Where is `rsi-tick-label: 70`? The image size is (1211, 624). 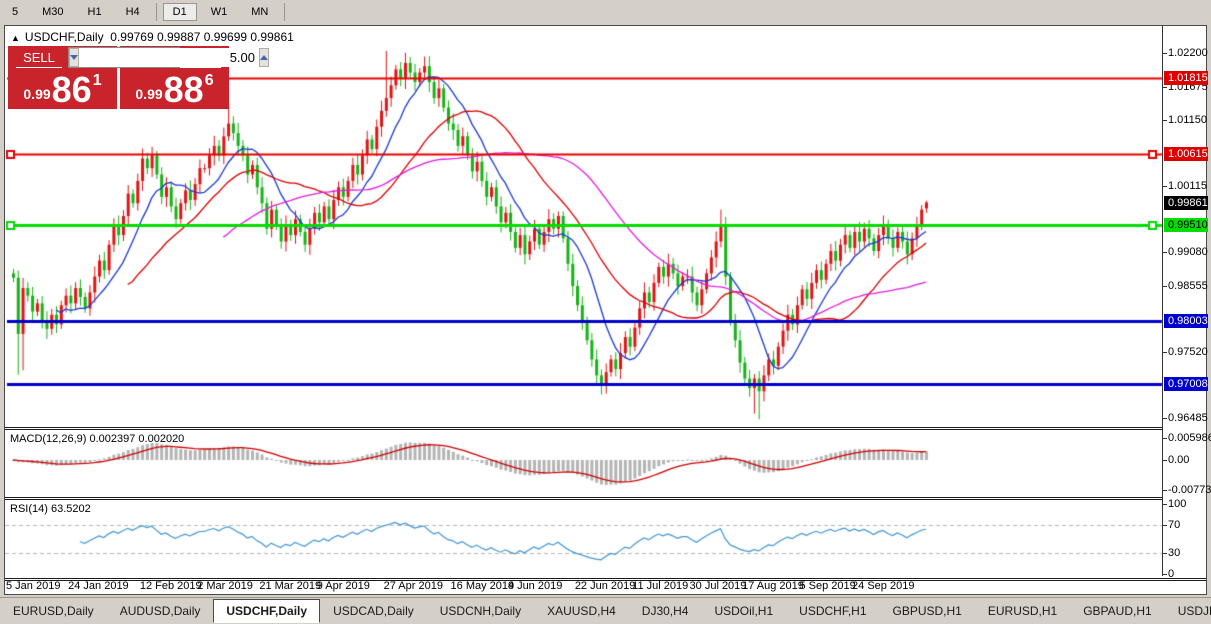 rsi-tick-label: 70 is located at coordinates (1171, 525).